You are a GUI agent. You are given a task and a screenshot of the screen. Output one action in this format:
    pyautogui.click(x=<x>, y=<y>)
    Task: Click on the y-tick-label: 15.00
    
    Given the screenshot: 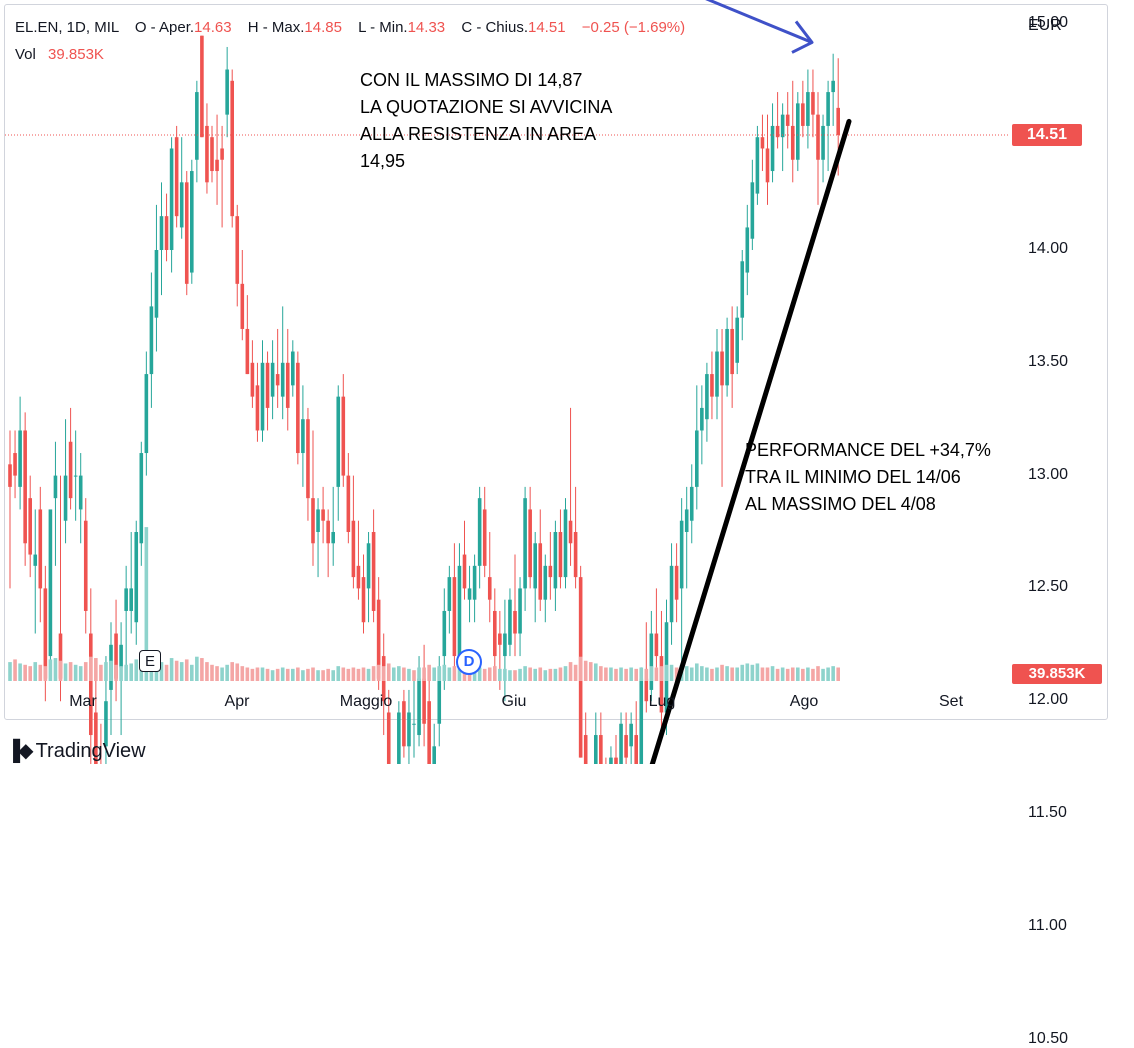 What is the action you would take?
    pyautogui.click(x=1048, y=23)
    